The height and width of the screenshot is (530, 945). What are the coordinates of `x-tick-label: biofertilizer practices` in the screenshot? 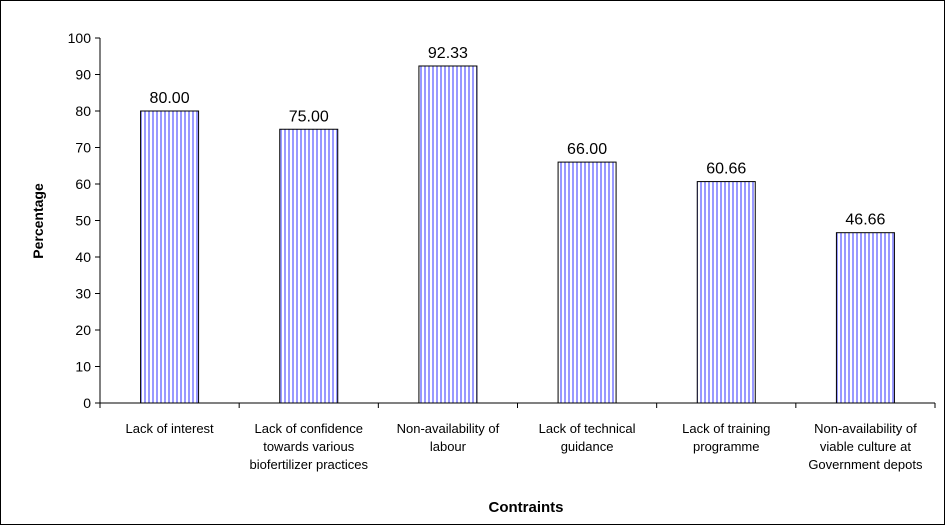 It's located at (309, 464).